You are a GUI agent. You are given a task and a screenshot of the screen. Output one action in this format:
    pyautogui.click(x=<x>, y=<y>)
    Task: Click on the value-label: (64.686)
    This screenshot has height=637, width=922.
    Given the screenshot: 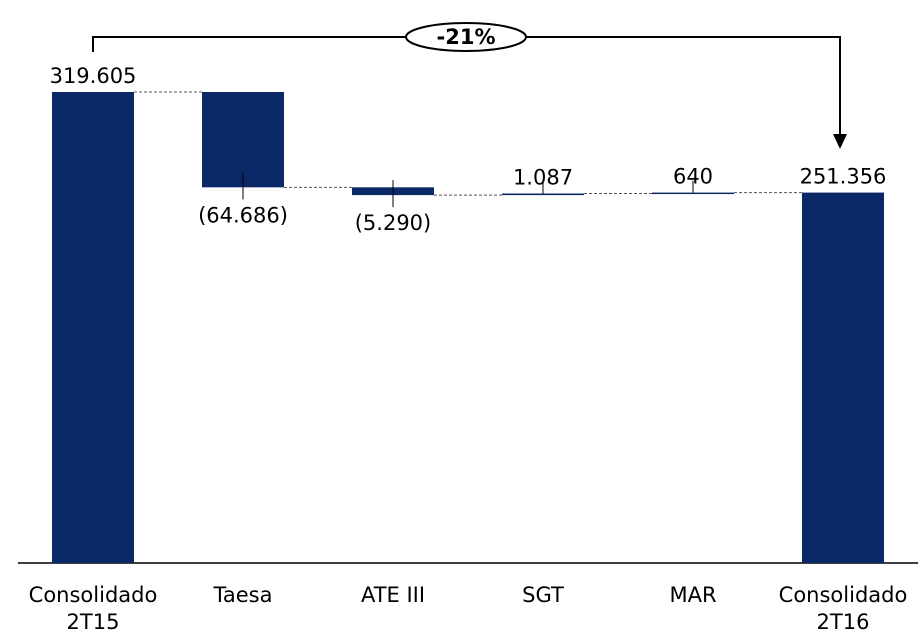 What is the action you would take?
    pyautogui.click(x=243, y=215)
    